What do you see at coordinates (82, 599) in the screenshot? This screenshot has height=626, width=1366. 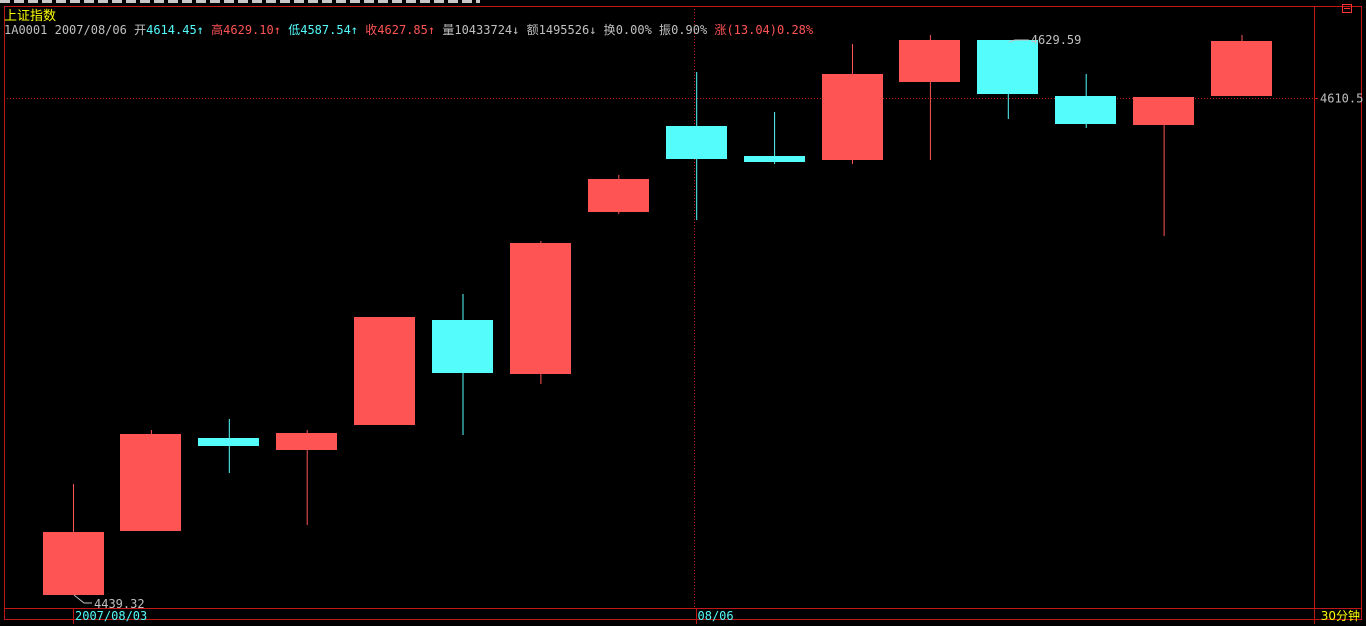 I see `min-pointer-line` at bounding box center [82, 599].